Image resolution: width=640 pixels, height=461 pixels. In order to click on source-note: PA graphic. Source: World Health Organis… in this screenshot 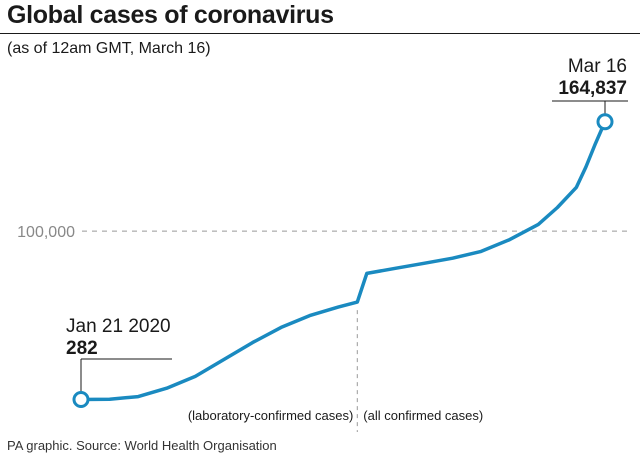, I will do `click(142, 445)`.